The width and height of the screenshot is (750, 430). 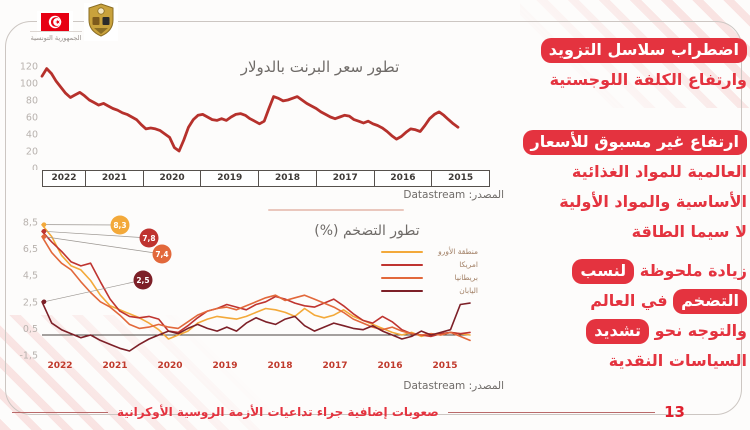 What do you see at coordinates (643, 50) in the screenshot?
I see `highlighted-phrase: اضطراب سلاسل التزويد` at bounding box center [643, 50].